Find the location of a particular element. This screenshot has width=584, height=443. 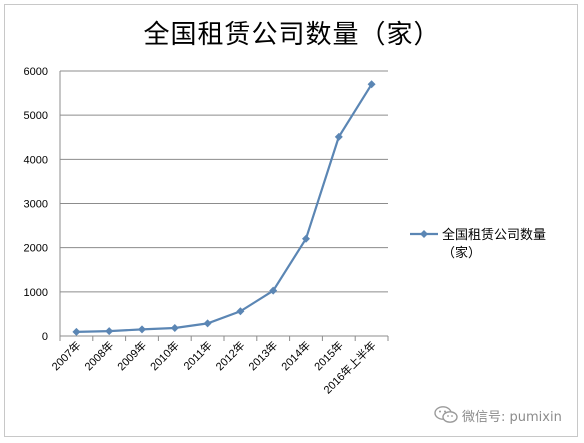

y-tick-label: 0 is located at coordinates (45, 337).